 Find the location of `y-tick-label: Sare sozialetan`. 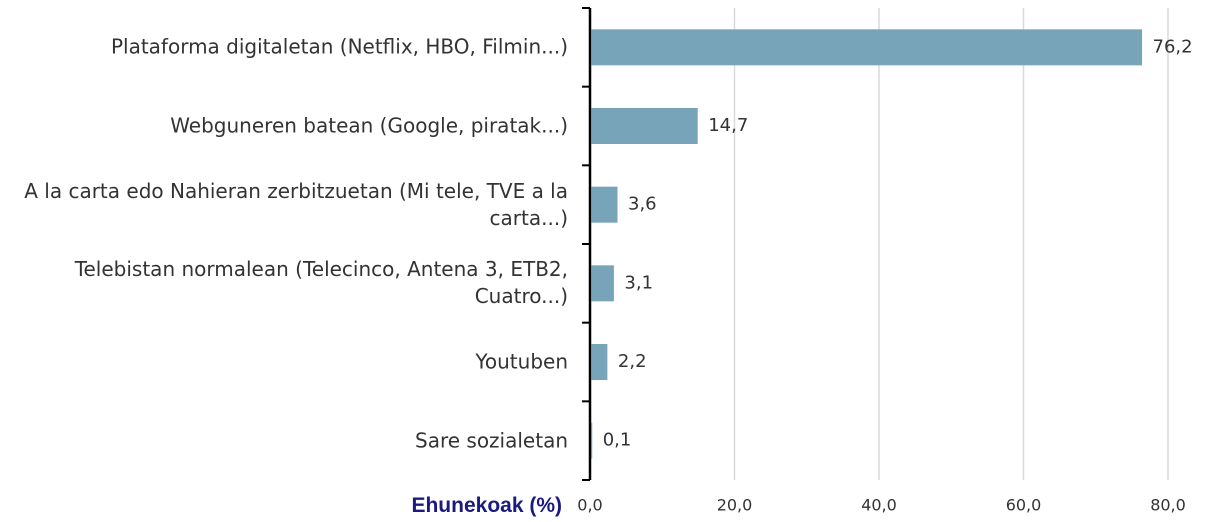

y-tick-label: Sare sozialetan is located at coordinates (491, 440).